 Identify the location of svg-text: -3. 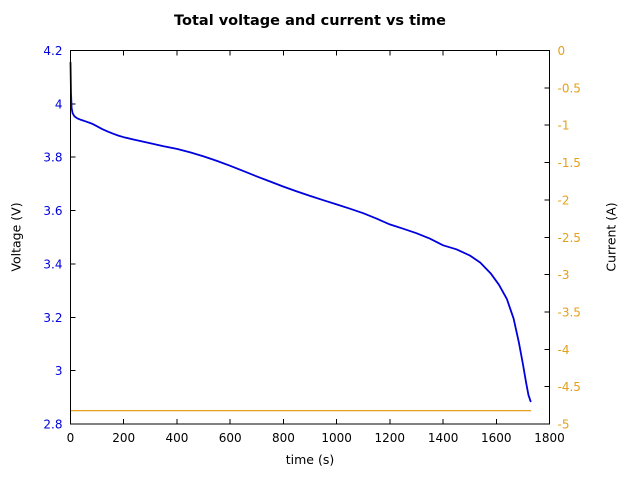
(564, 275).